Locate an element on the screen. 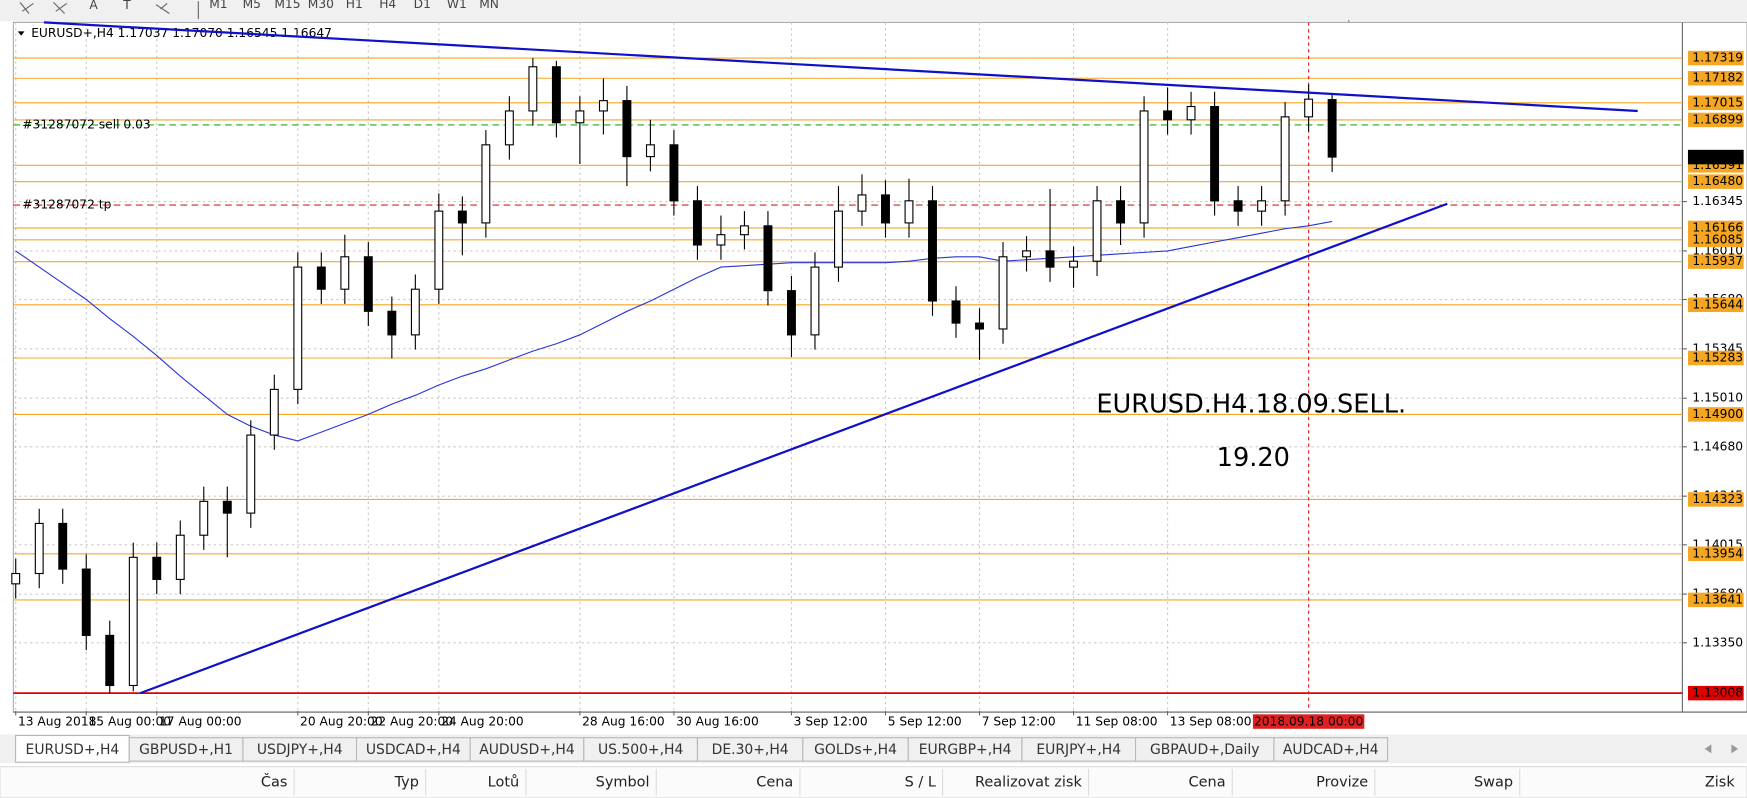 Image resolution: width=1747 pixels, height=798 pixels. tool-button: T is located at coordinates (126, 6).